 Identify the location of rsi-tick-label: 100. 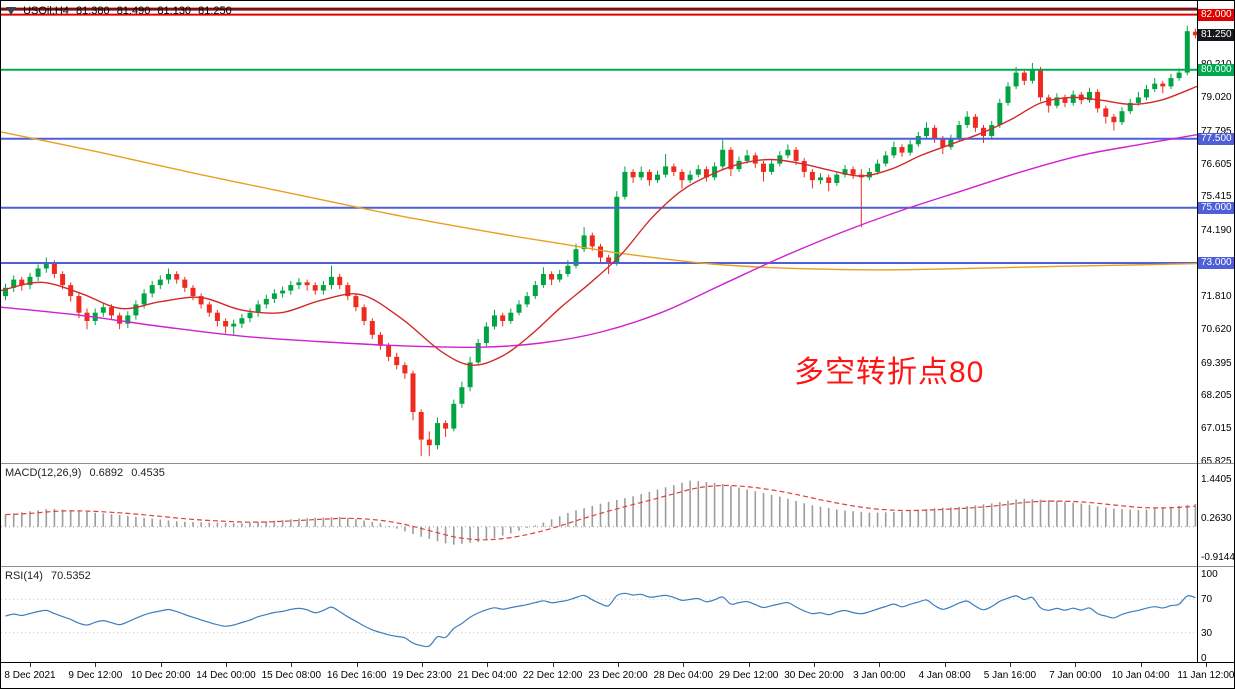
(1209, 574).